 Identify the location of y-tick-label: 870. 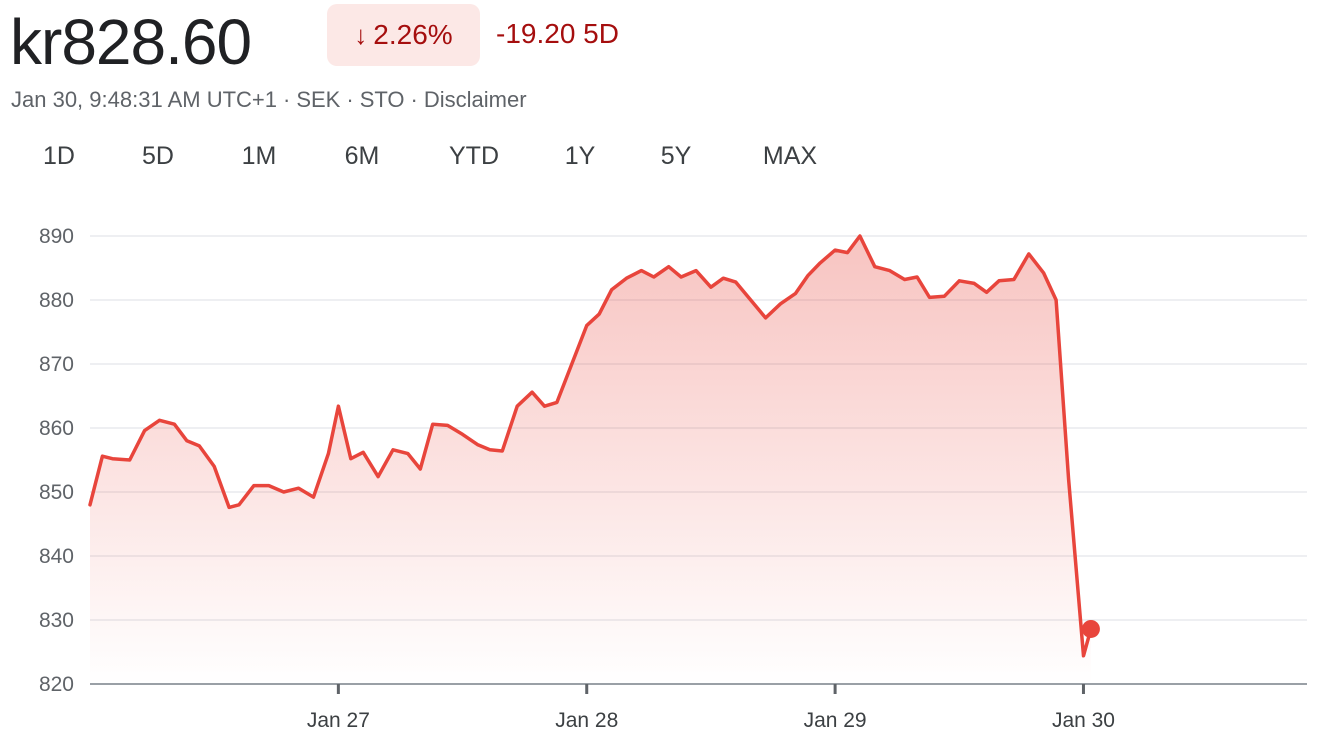
(56, 364).